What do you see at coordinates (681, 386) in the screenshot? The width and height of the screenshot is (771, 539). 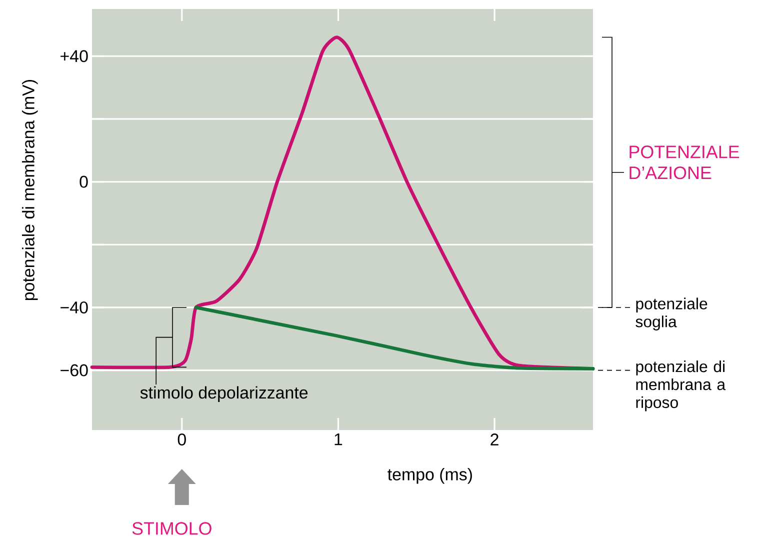 I see `text: potenziale di membrana a riposo` at bounding box center [681, 386].